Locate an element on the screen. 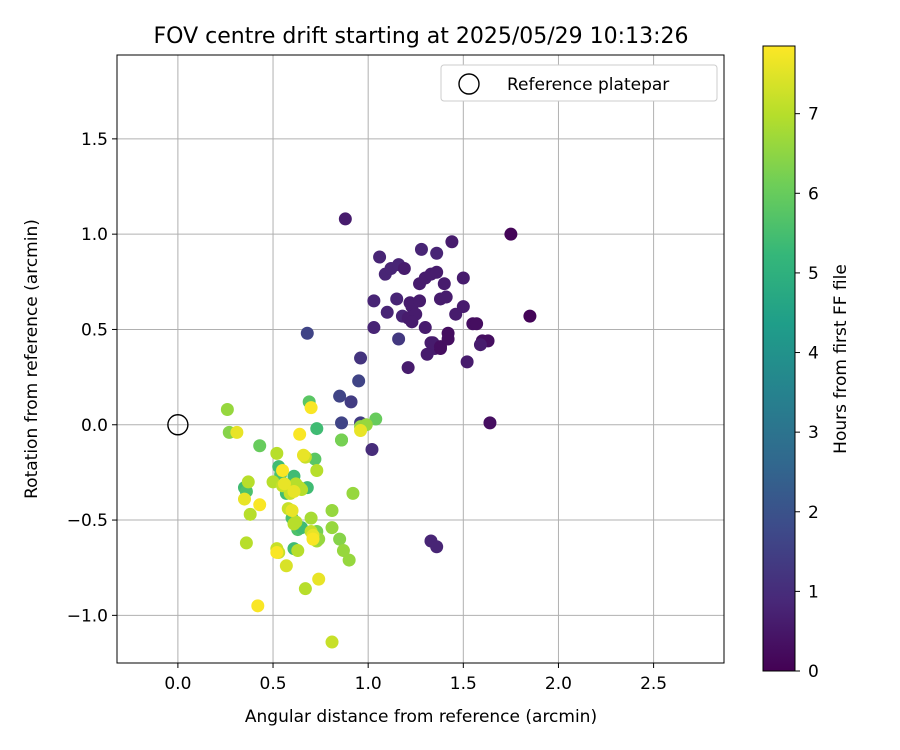 The height and width of the screenshot is (750, 900). colorbar-tick-label: 5 is located at coordinates (813, 274).